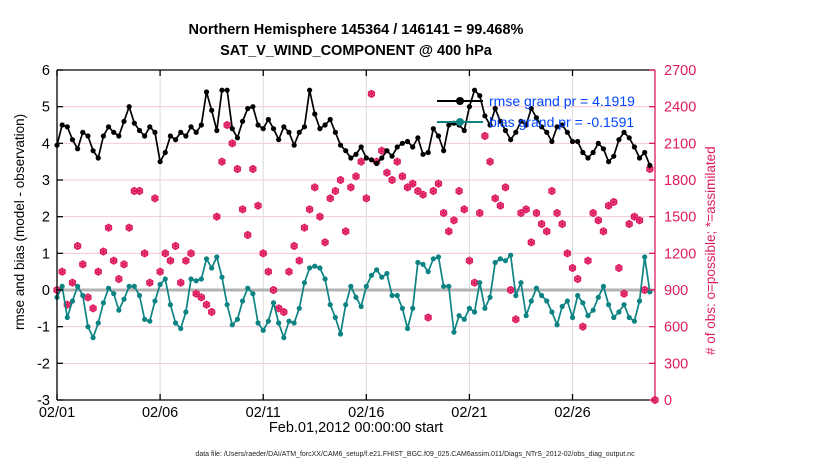 The image size is (830, 470). What do you see at coordinates (43, 364) in the screenshot?
I see `svg-text: -2` at bounding box center [43, 364].